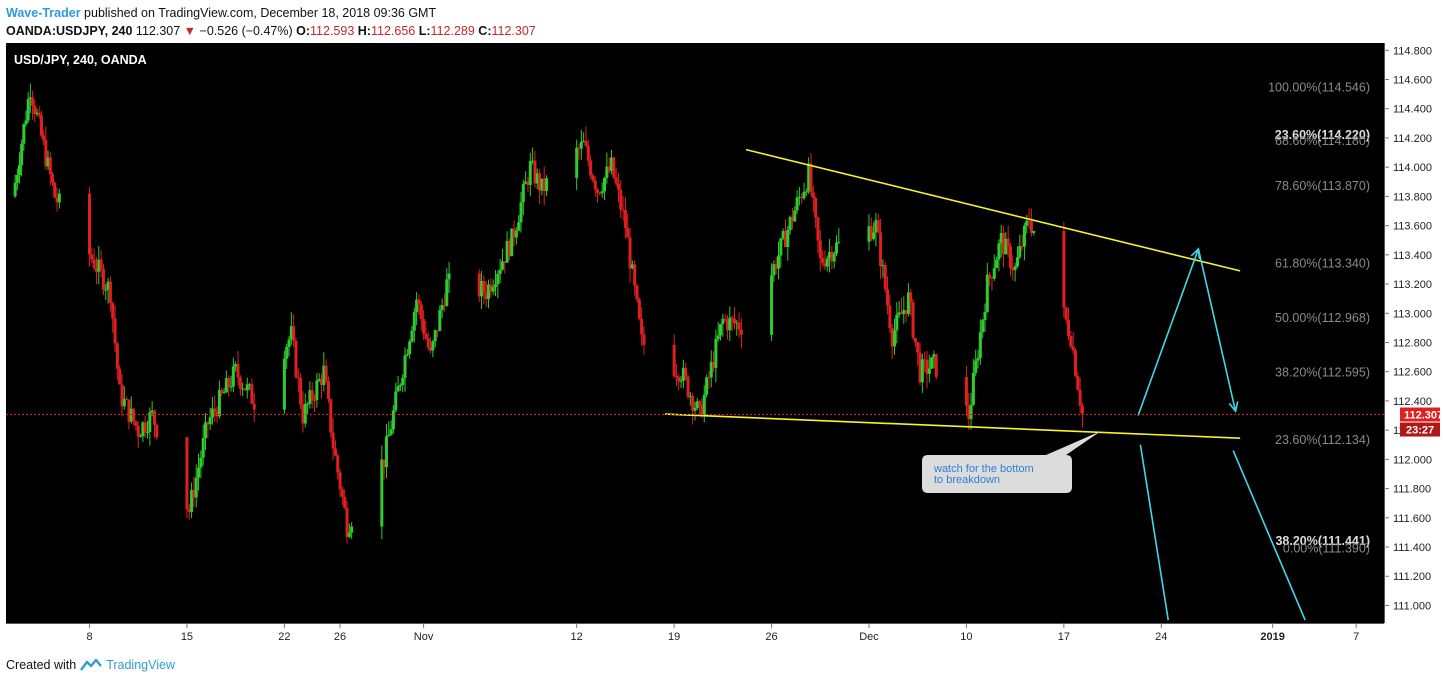 This screenshot has width=1444, height=684. I want to click on author-link: Wave-Trader, so click(43, 13).